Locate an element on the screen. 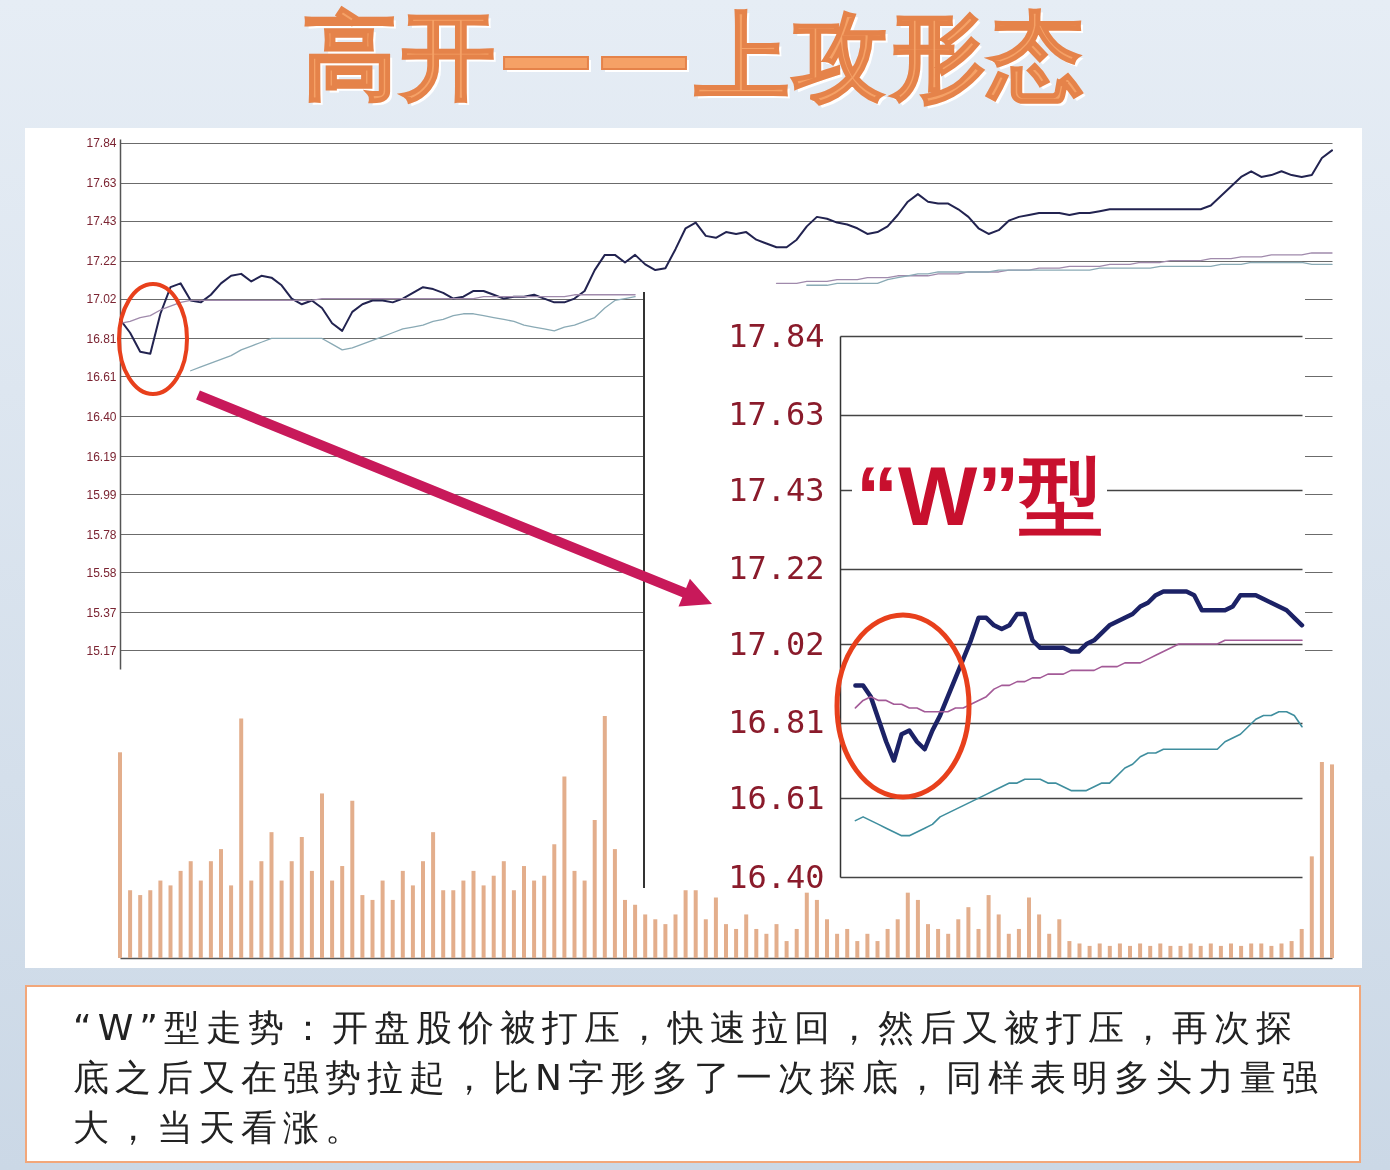 The height and width of the screenshot is (1170, 1390). y-tick-label: 15.78 is located at coordinates (101, 534).